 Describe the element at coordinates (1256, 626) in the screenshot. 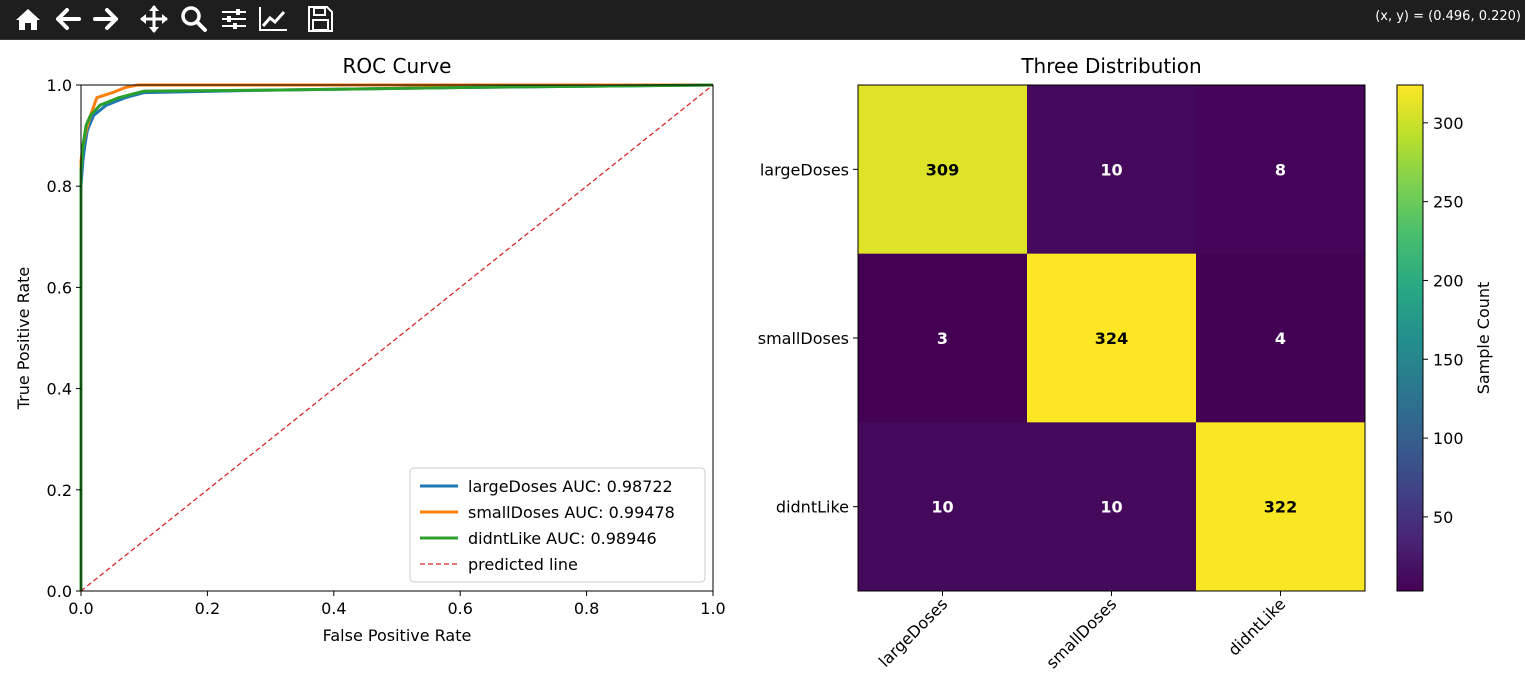

I see `heatmap-col-label: didntLike` at that location.